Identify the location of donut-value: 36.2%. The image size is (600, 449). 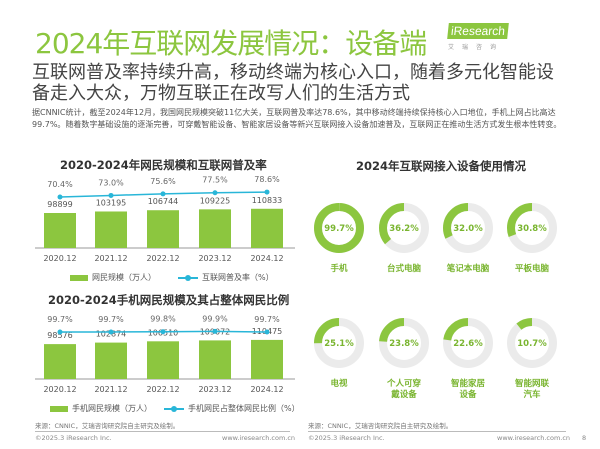
(404, 229).